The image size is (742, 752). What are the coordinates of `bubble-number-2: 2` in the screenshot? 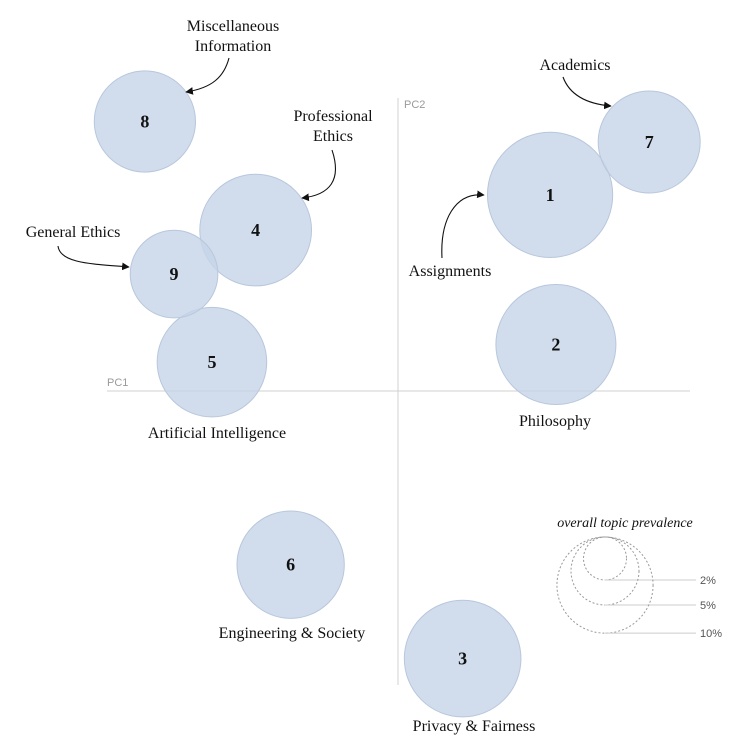 It's located at (555, 345).